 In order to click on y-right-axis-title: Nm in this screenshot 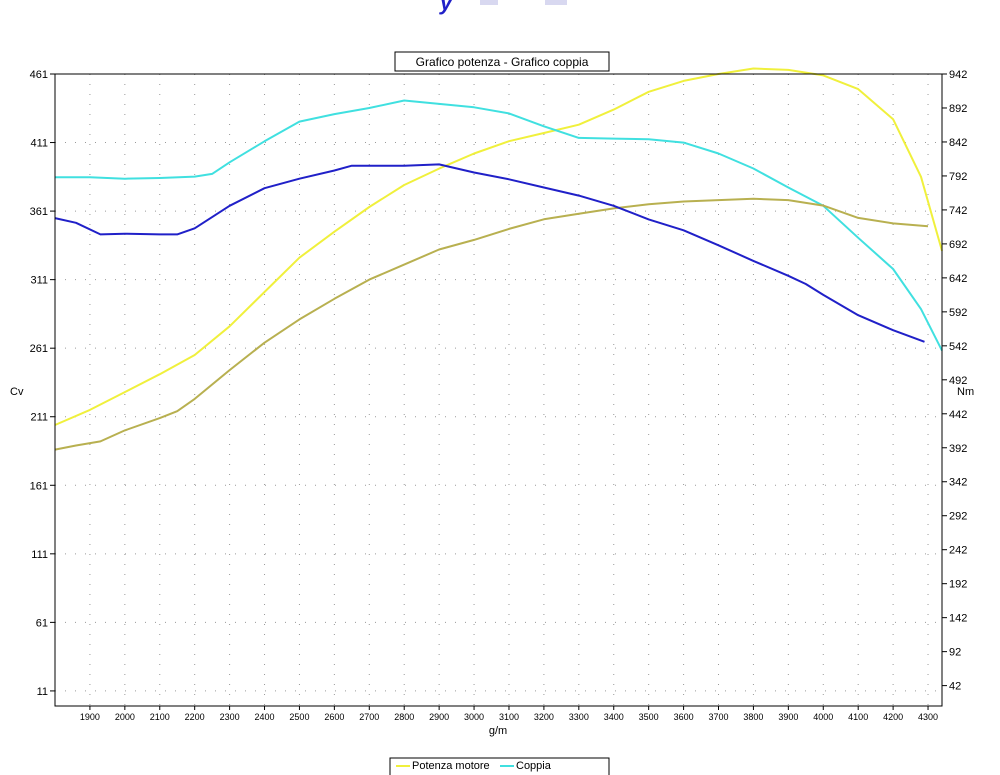, I will do `click(965, 392)`.